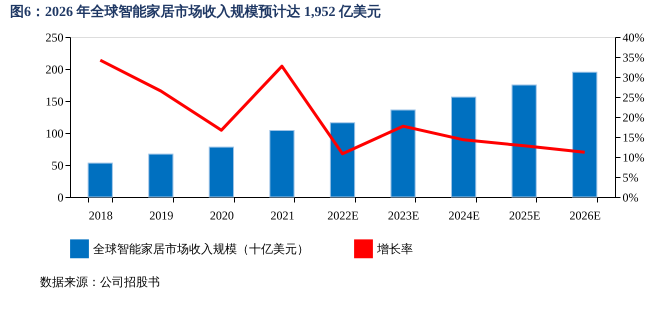 The image size is (649, 320). I want to click on x-tick-label: 2018, so click(100, 215).